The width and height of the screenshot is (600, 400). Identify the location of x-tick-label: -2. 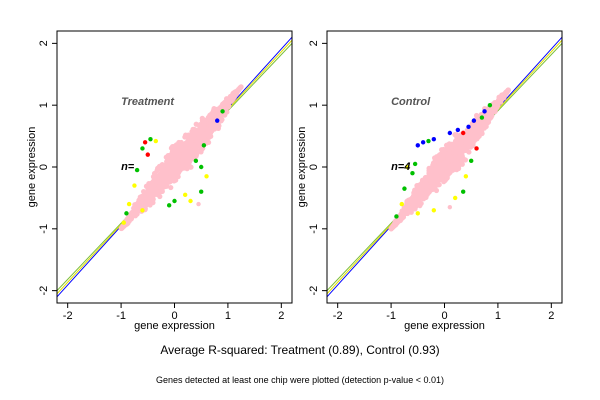
(338, 316).